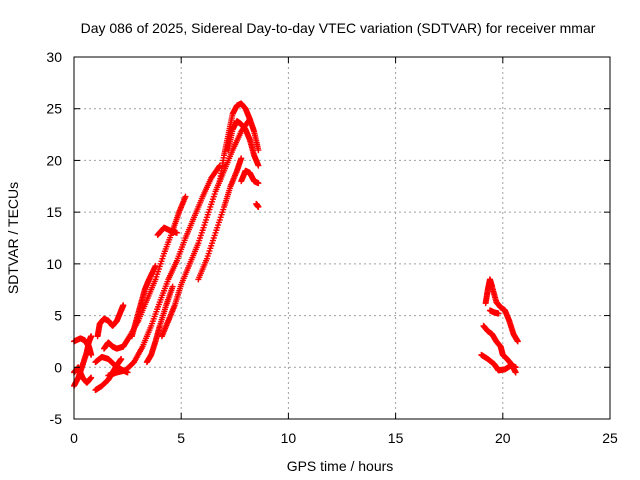  Describe the element at coordinates (54, 238) in the screenshot. I see `y-tick-labels: -5 0 5 10 15 20 25 30` at that location.